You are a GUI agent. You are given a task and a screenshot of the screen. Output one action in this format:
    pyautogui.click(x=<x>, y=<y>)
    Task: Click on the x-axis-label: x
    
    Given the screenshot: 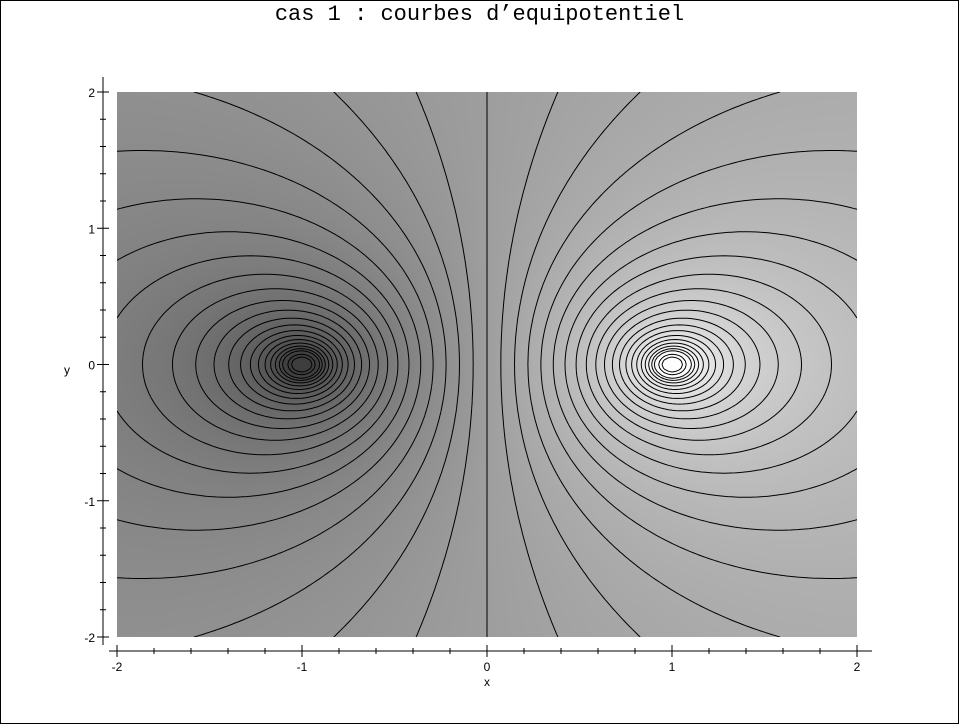 What is the action you would take?
    pyautogui.click(x=487, y=682)
    